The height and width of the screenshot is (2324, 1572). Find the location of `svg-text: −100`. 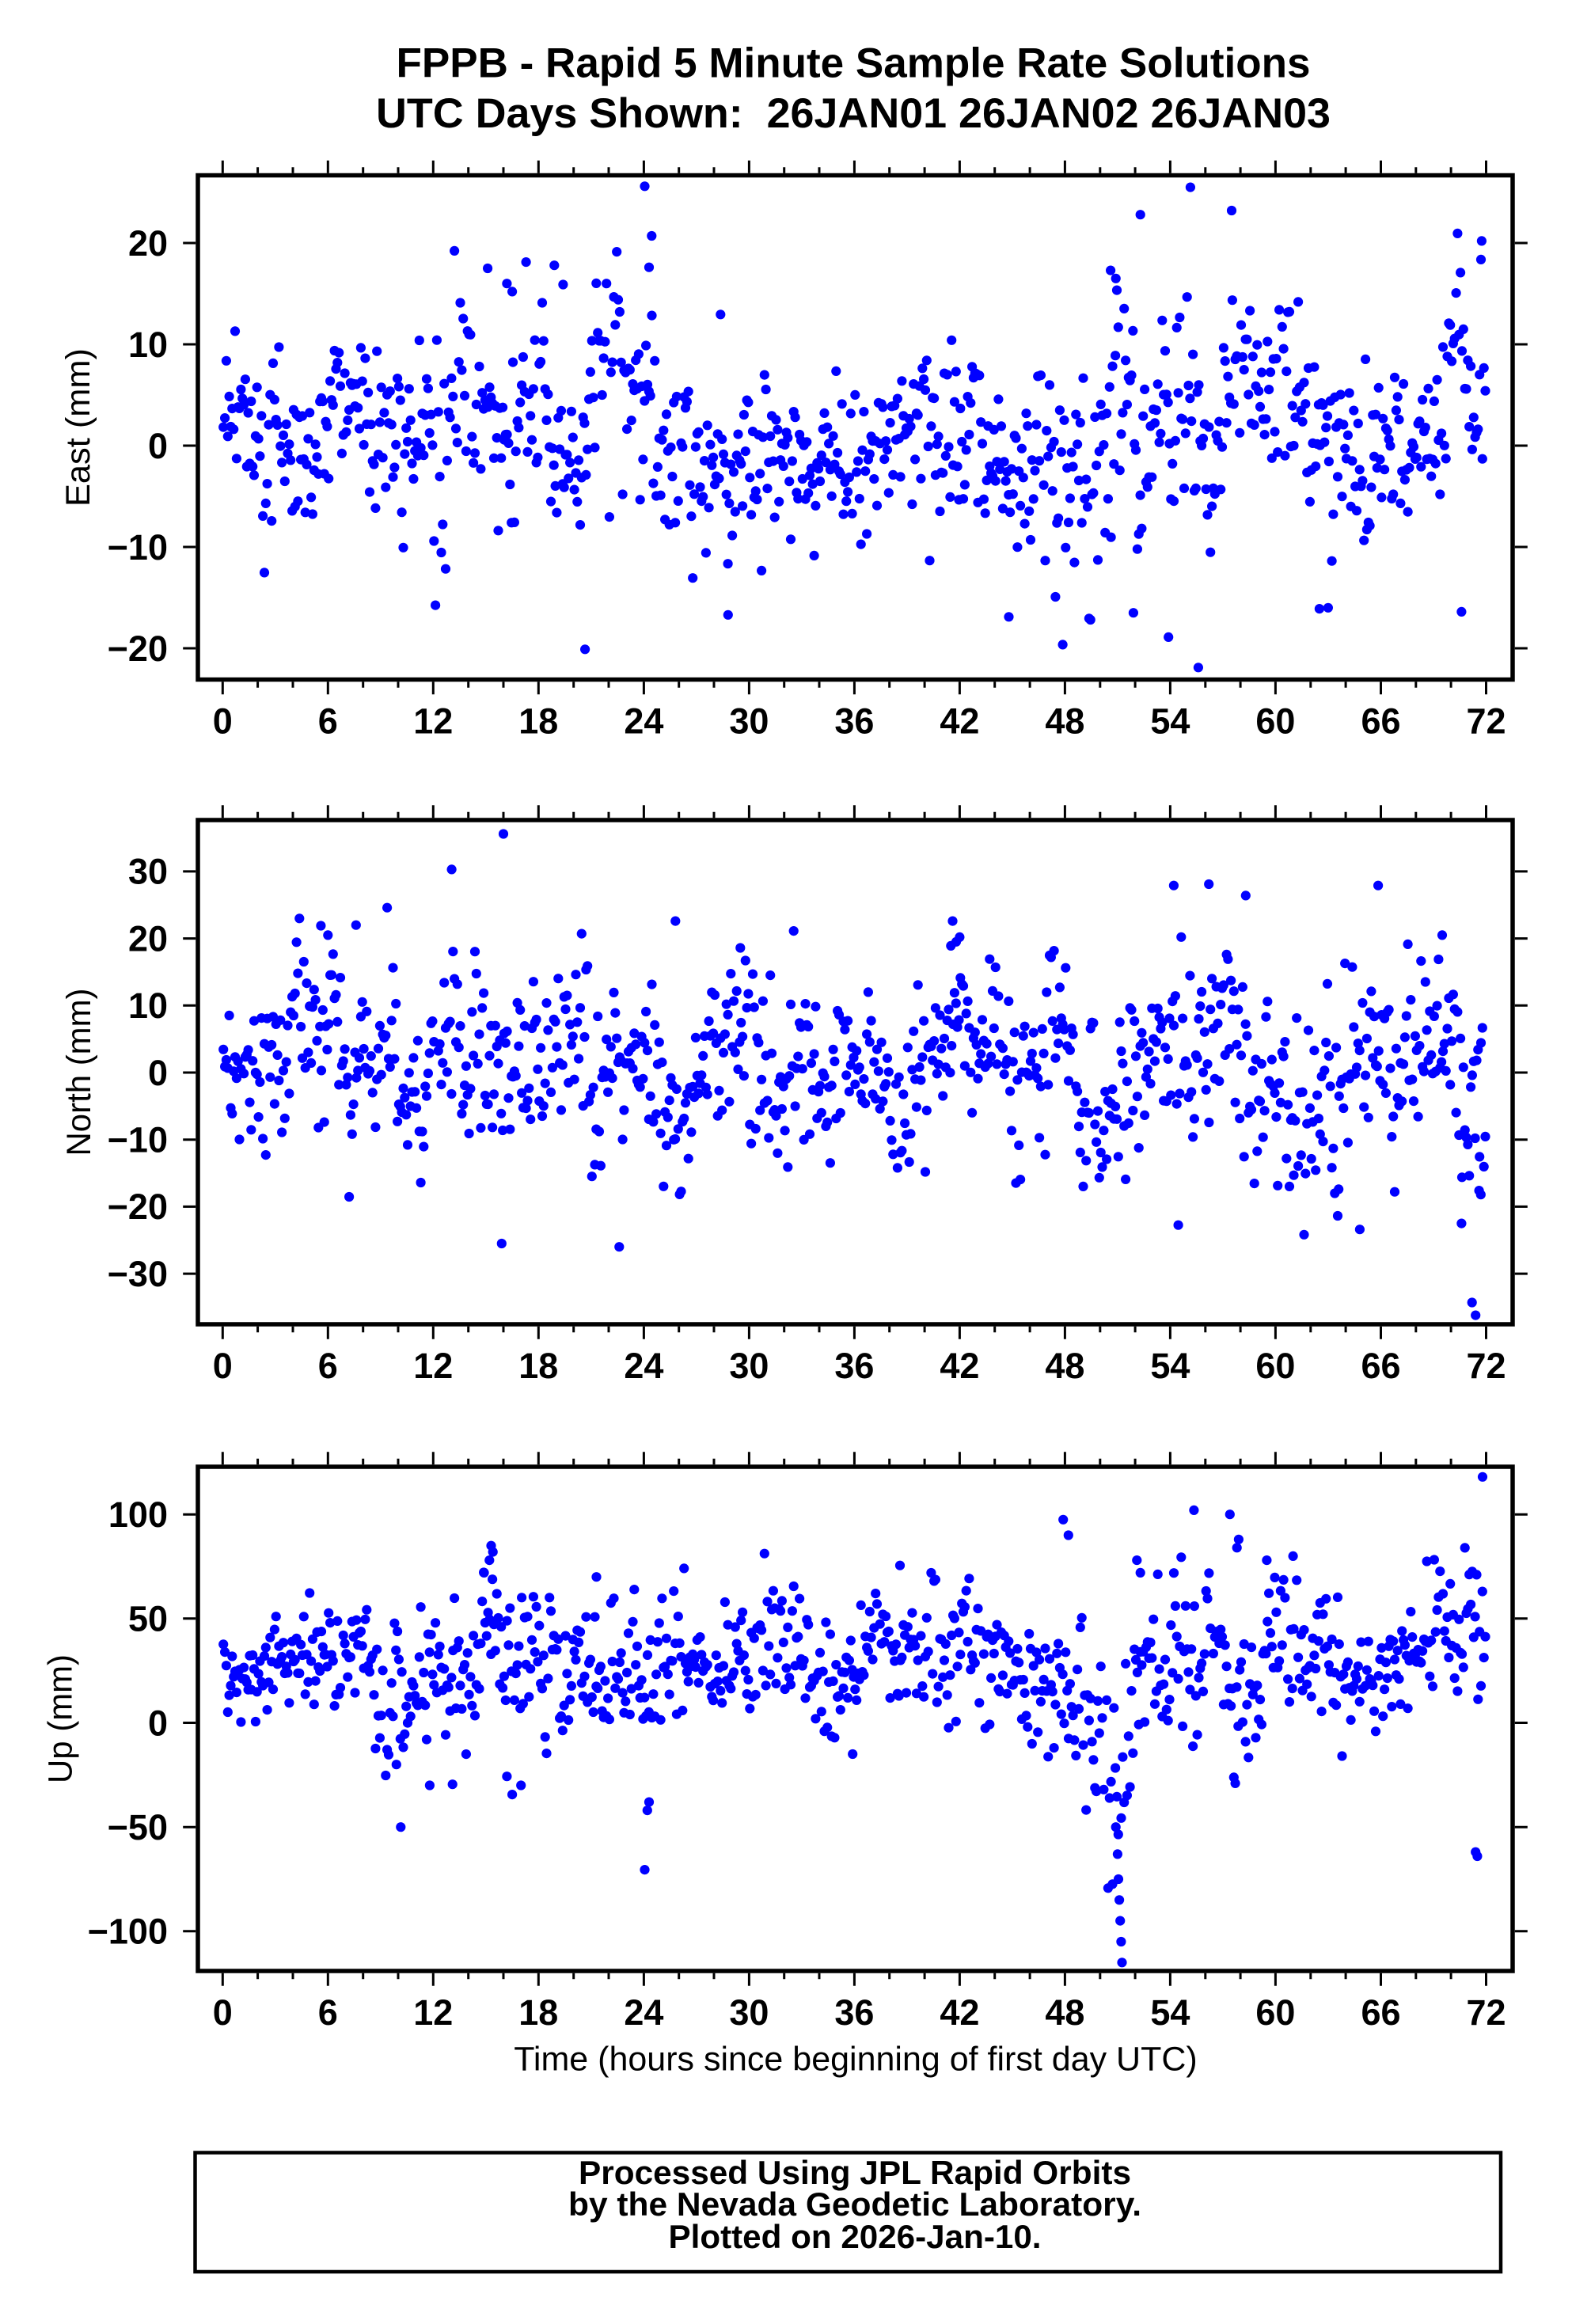

svg-text: −100 is located at coordinates (128, 1932).